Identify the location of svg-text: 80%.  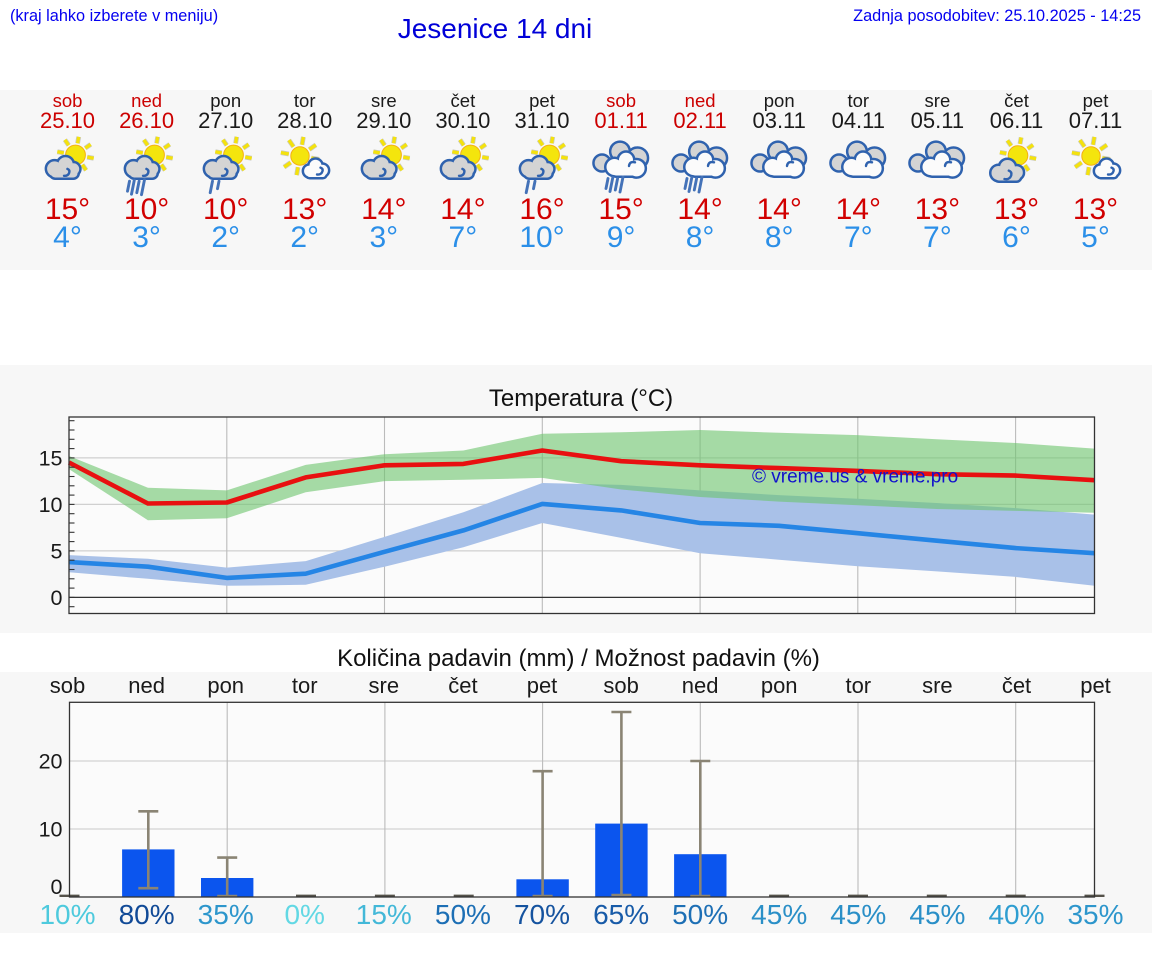
(147, 914).